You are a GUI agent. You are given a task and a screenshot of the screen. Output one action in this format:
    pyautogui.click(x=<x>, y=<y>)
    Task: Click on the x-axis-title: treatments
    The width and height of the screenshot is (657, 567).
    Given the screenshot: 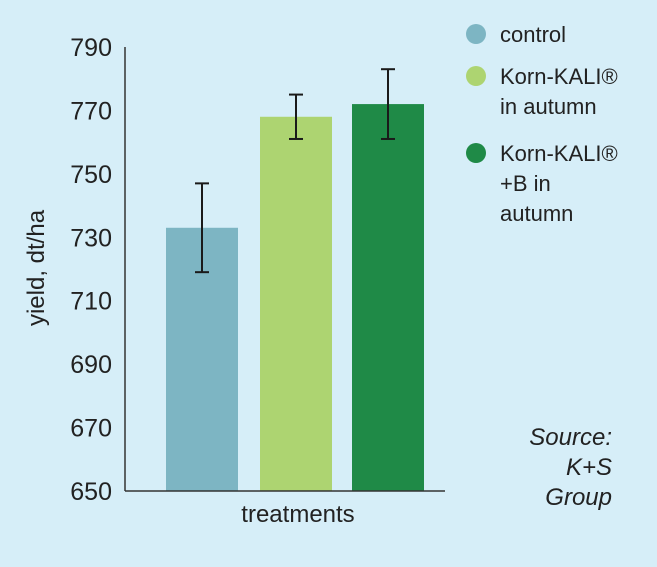 What is the action you would take?
    pyautogui.click(x=297, y=514)
    